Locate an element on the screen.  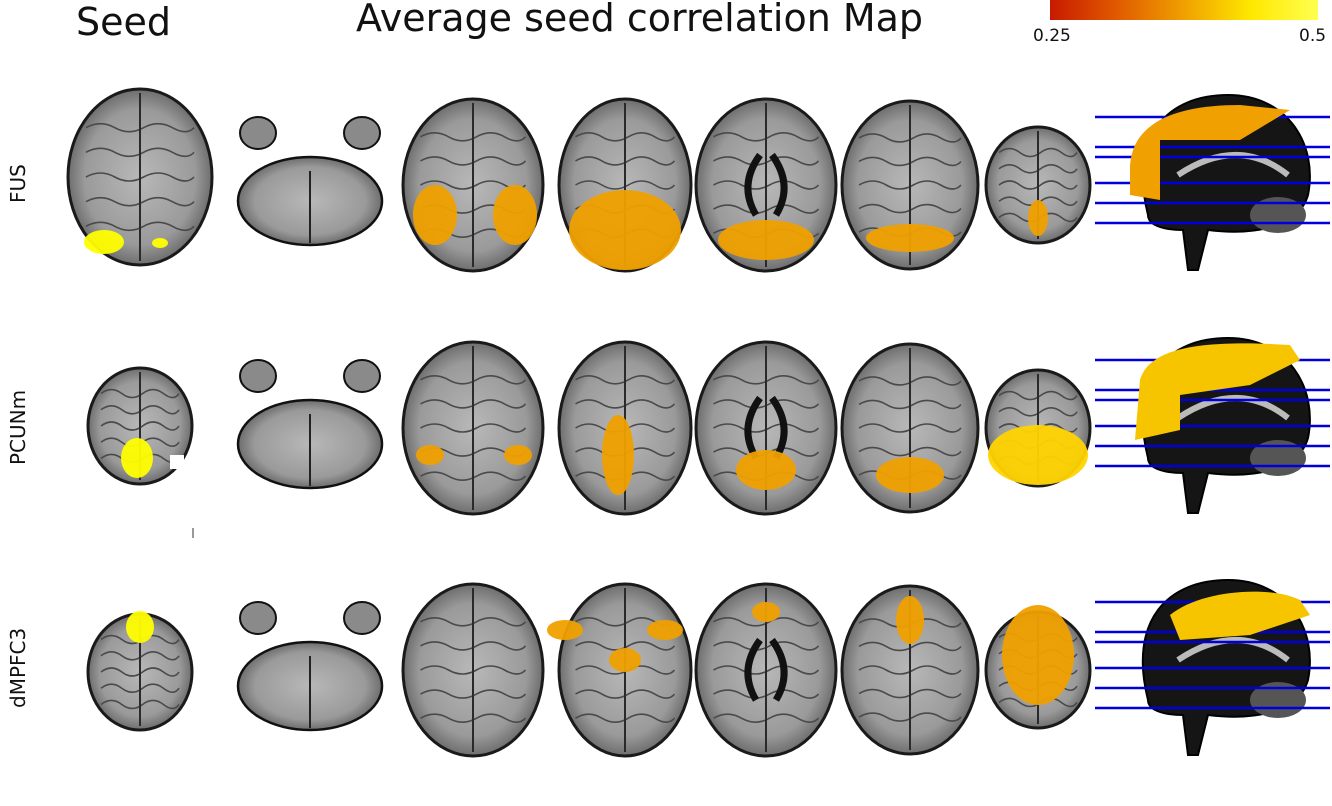
seed-mask-gap is located at coordinates (177, 462).